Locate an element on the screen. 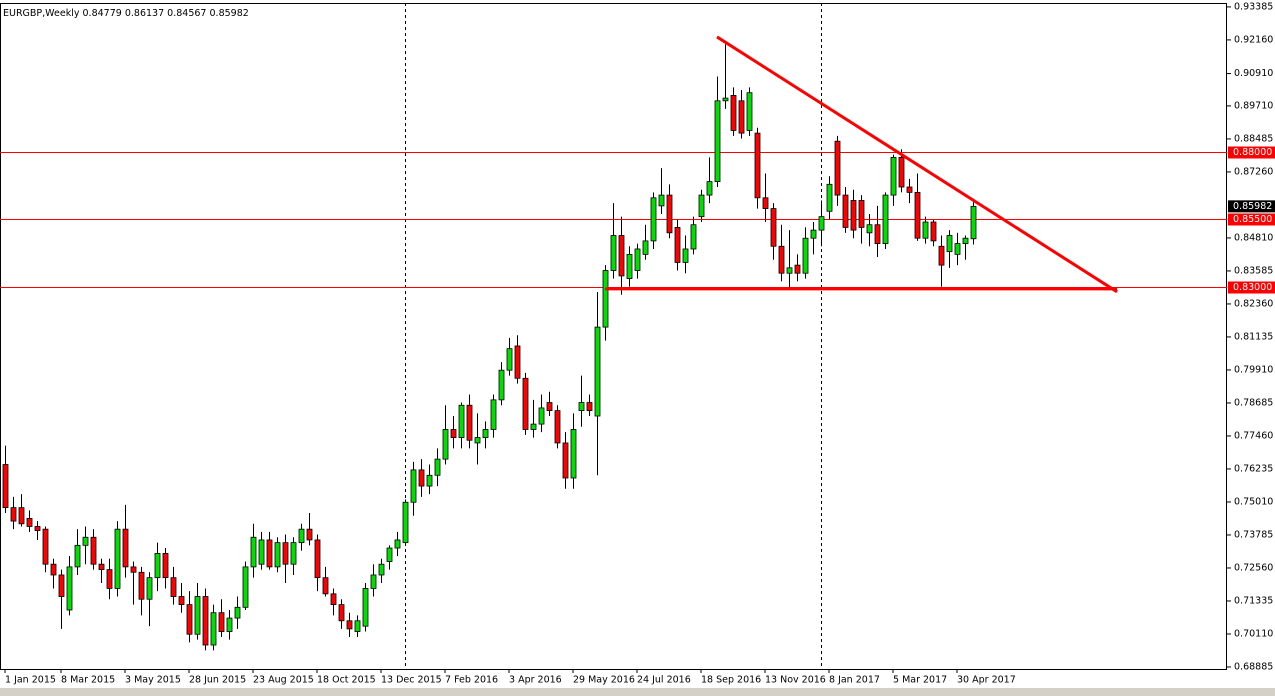  symbol: EURGBP,Weekly is located at coordinates (41, 13).